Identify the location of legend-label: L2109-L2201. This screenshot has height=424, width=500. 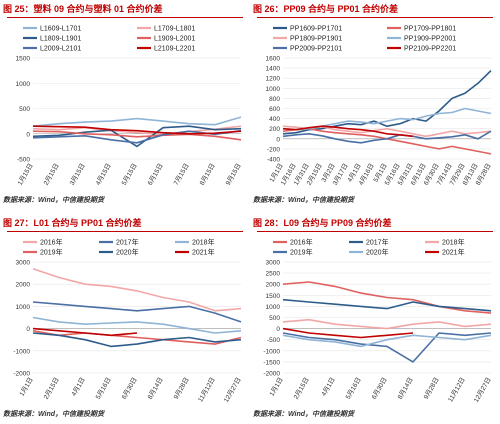
(174, 49).